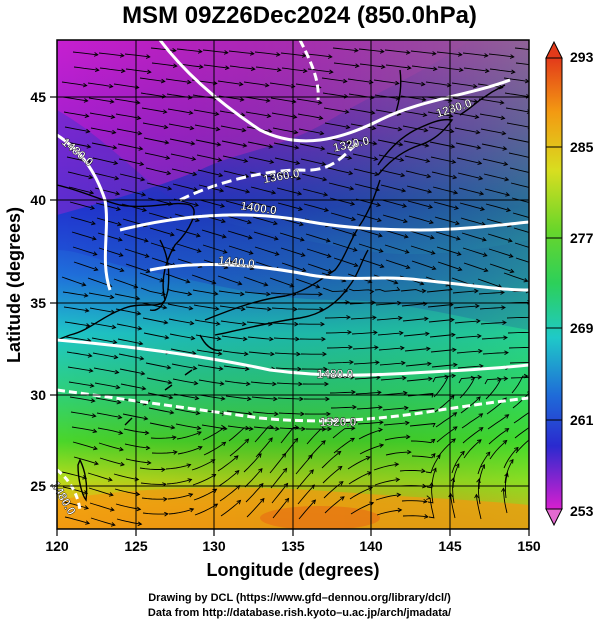 The width and height of the screenshot is (599, 625). What do you see at coordinates (582, 420) in the screenshot?
I see `colorbar-tick-label: 261` at bounding box center [582, 420].